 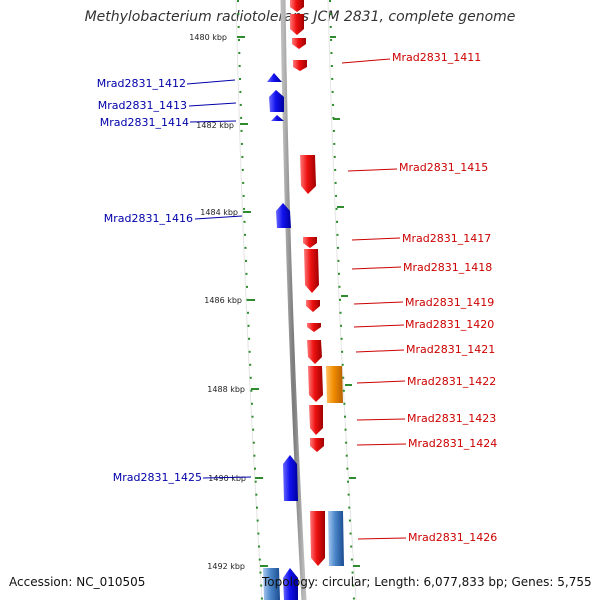 I want to click on gene-label: Mrad2831_1413, so click(x=142, y=105).